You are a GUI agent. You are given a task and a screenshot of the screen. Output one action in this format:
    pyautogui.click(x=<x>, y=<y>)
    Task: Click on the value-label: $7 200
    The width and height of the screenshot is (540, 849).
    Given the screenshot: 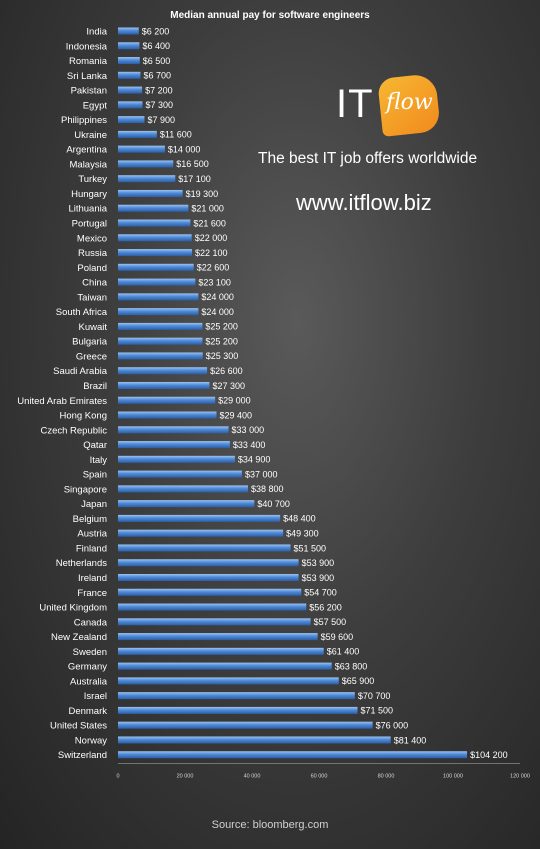 What is the action you would take?
    pyautogui.click(x=159, y=90)
    